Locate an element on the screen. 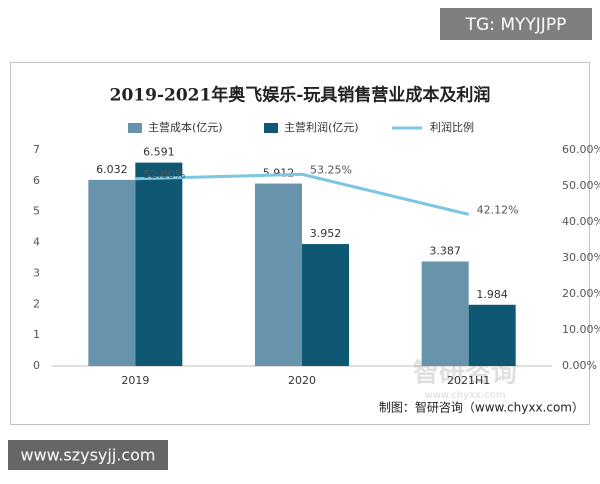 Image resolution: width=600 pixels, height=484 pixels. y-tick-label: 2 is located at coordinates (36, 303).